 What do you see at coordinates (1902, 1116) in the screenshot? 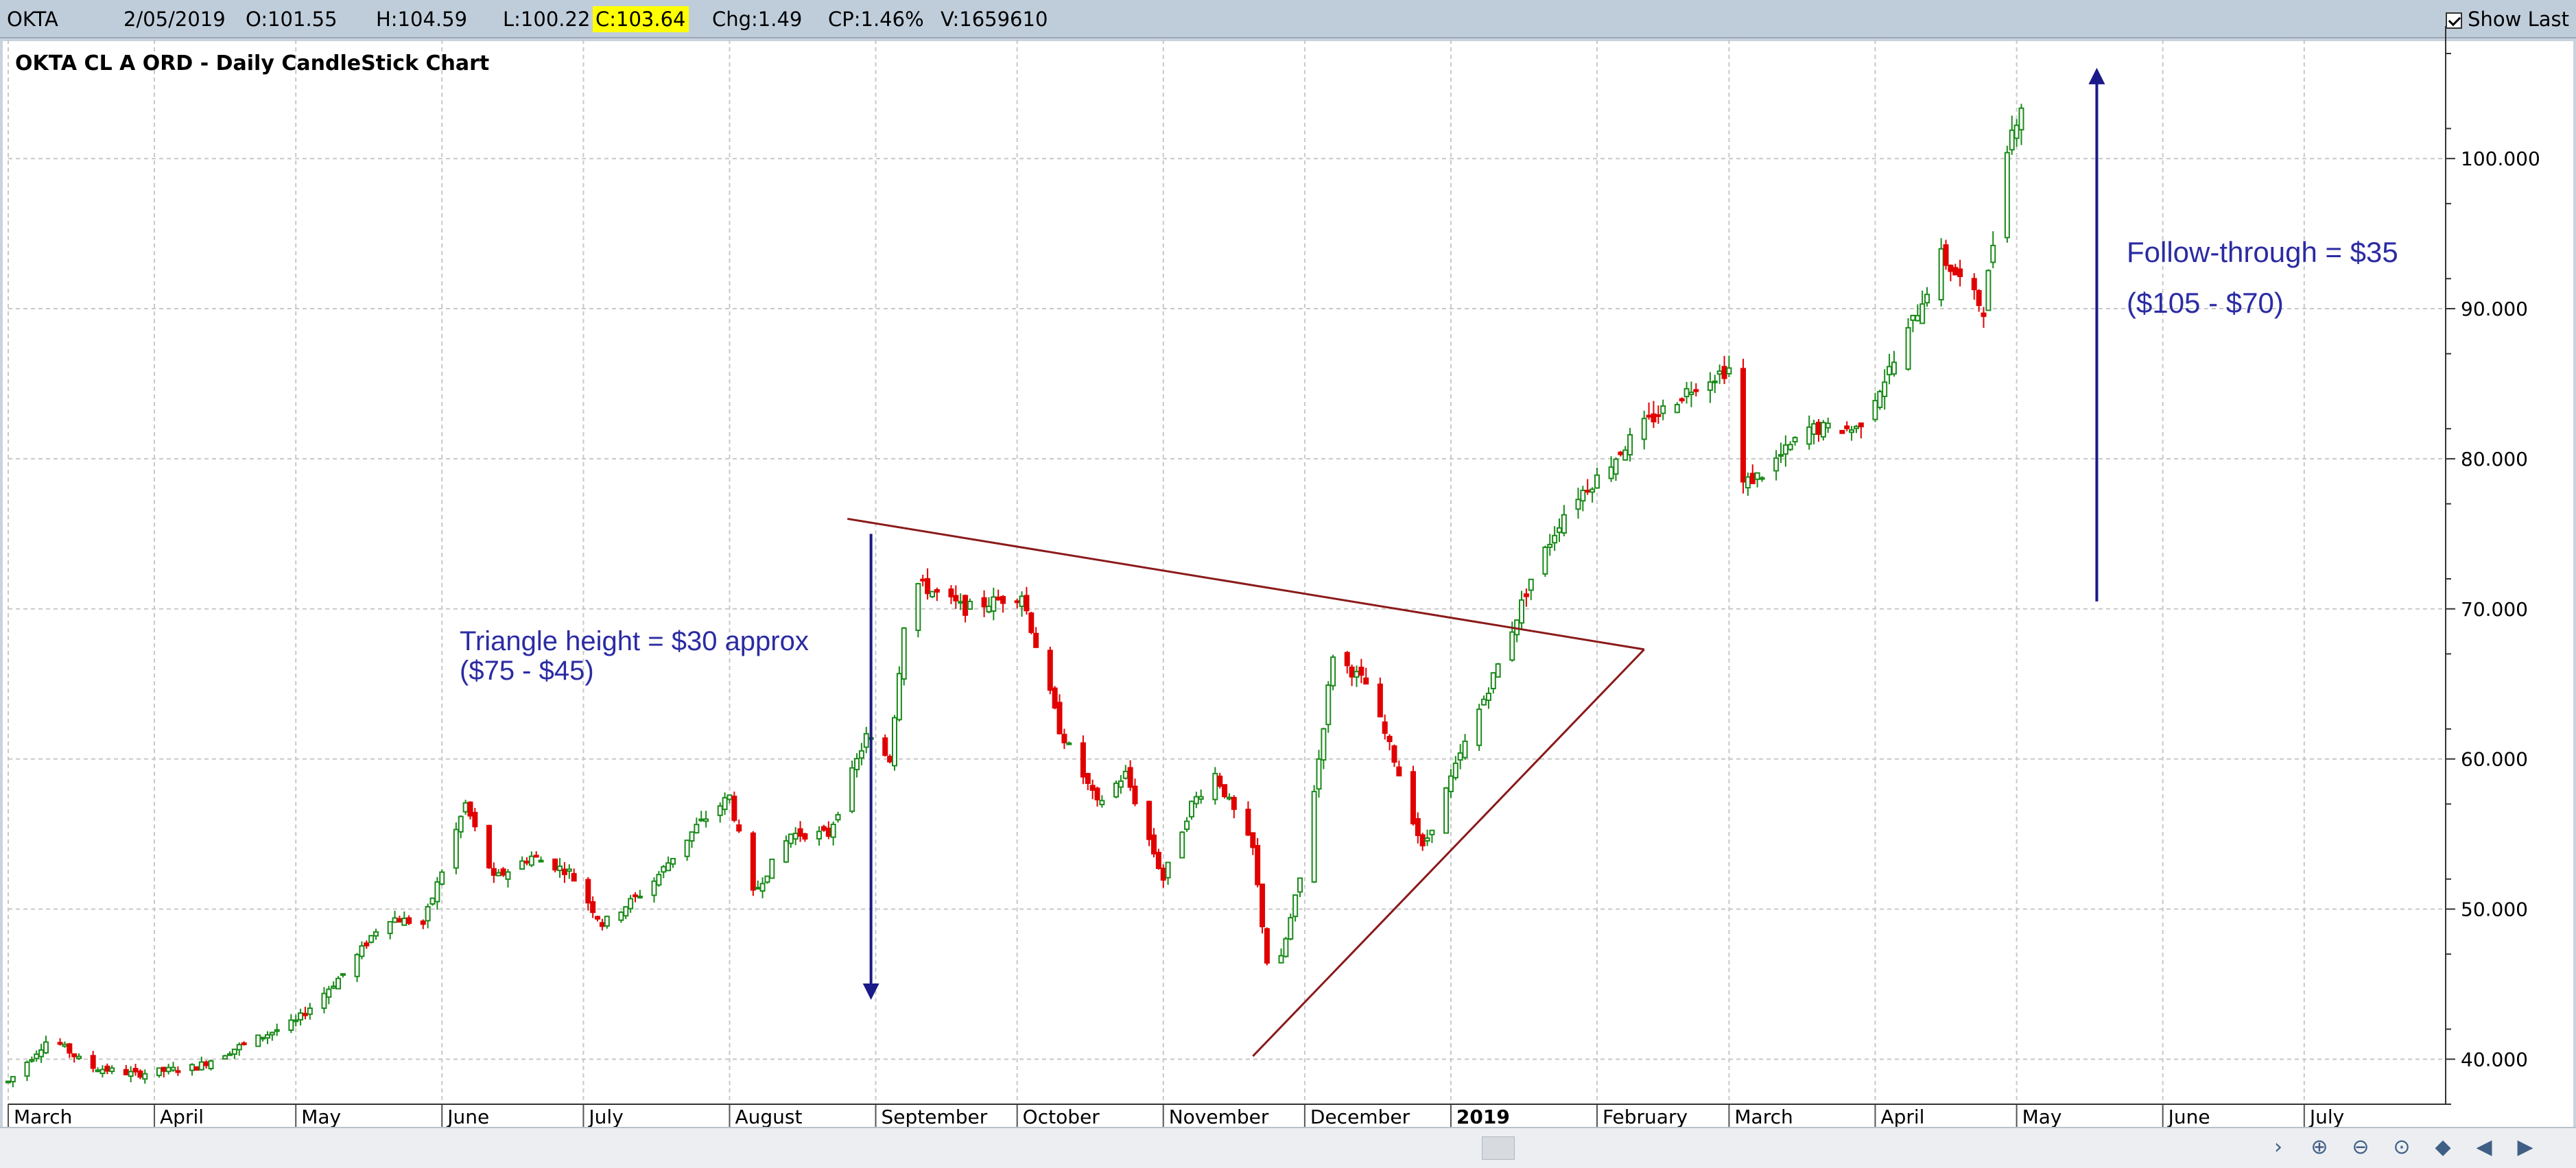
I see `x-tick-label: April` at bounding box center [1902, 1116].